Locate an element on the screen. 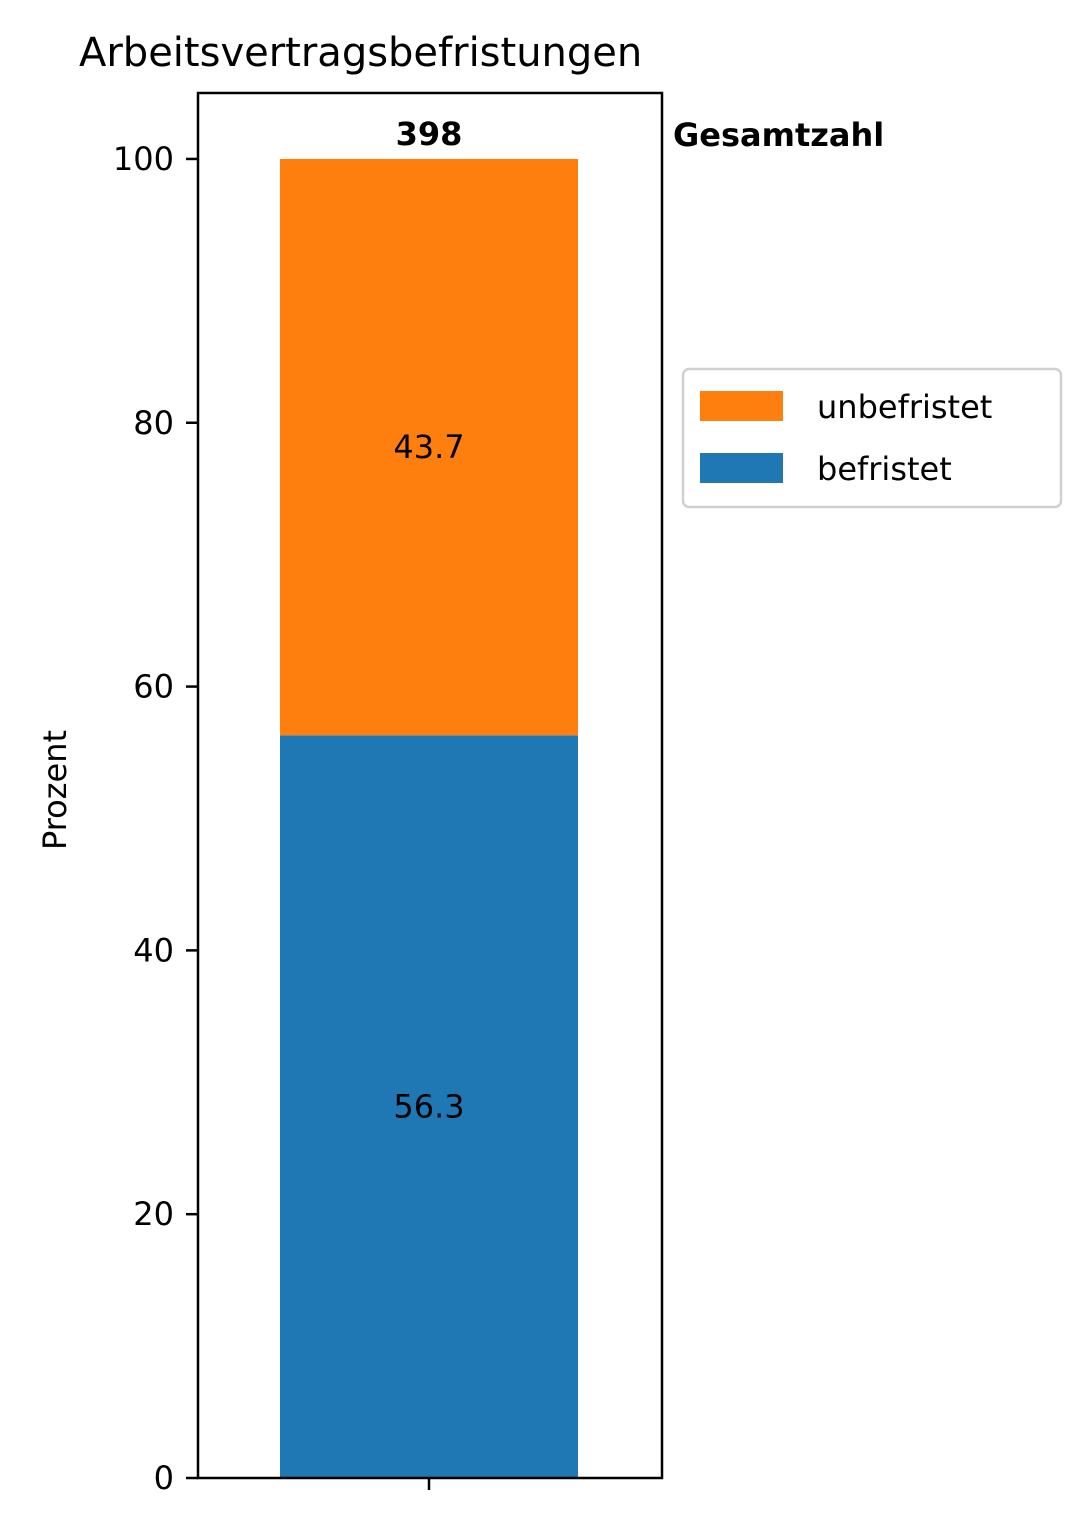 The image size is (1091, 1534). data-label-unbefristet: 43.7 is located at coordinates (428, 447).